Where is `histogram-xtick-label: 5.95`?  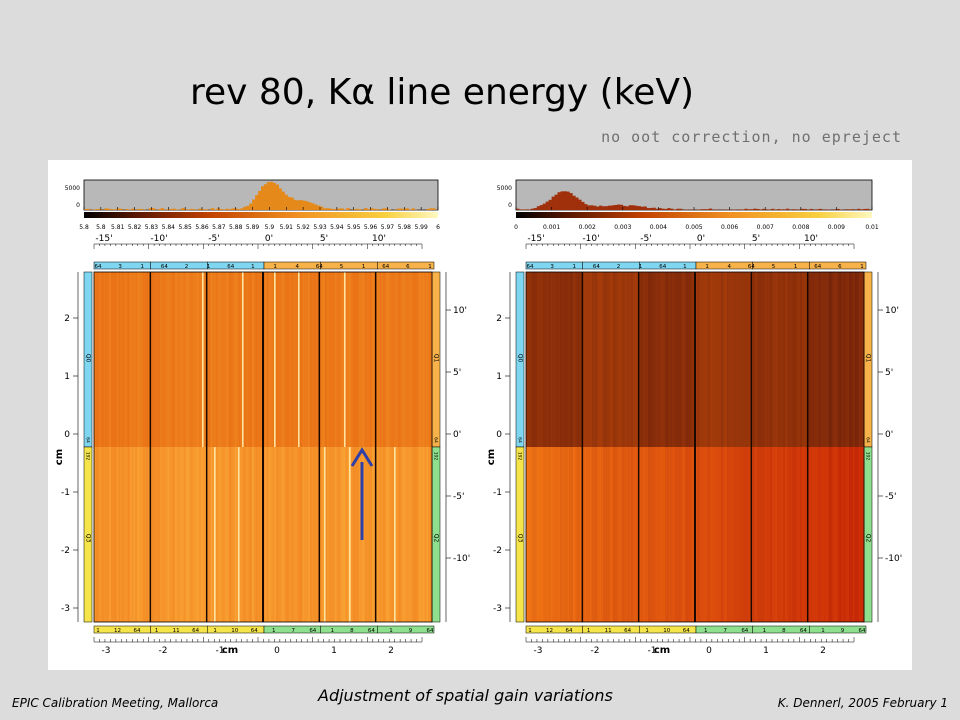 histogram-xtick-label: 5.95 is located at coordinates (354, 227).